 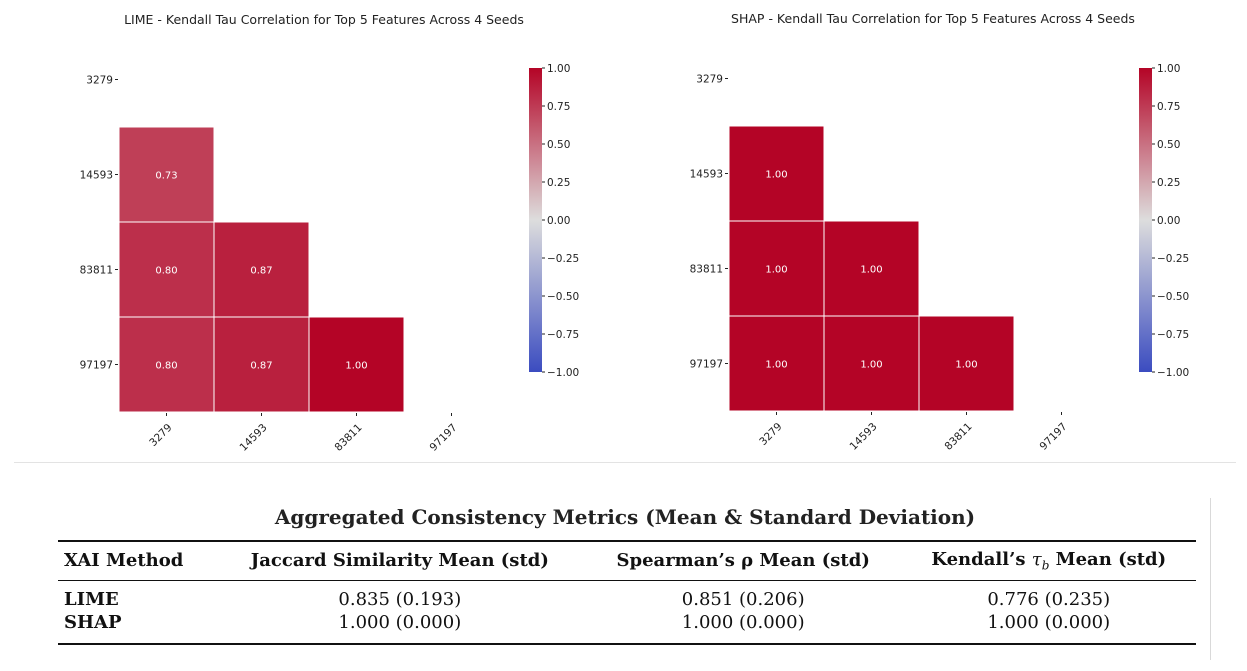 What do you see at coordinates (444, 438) in the screenshot?
I see `lime-x-tick-label: 97197` at bounding box center [444, 438].